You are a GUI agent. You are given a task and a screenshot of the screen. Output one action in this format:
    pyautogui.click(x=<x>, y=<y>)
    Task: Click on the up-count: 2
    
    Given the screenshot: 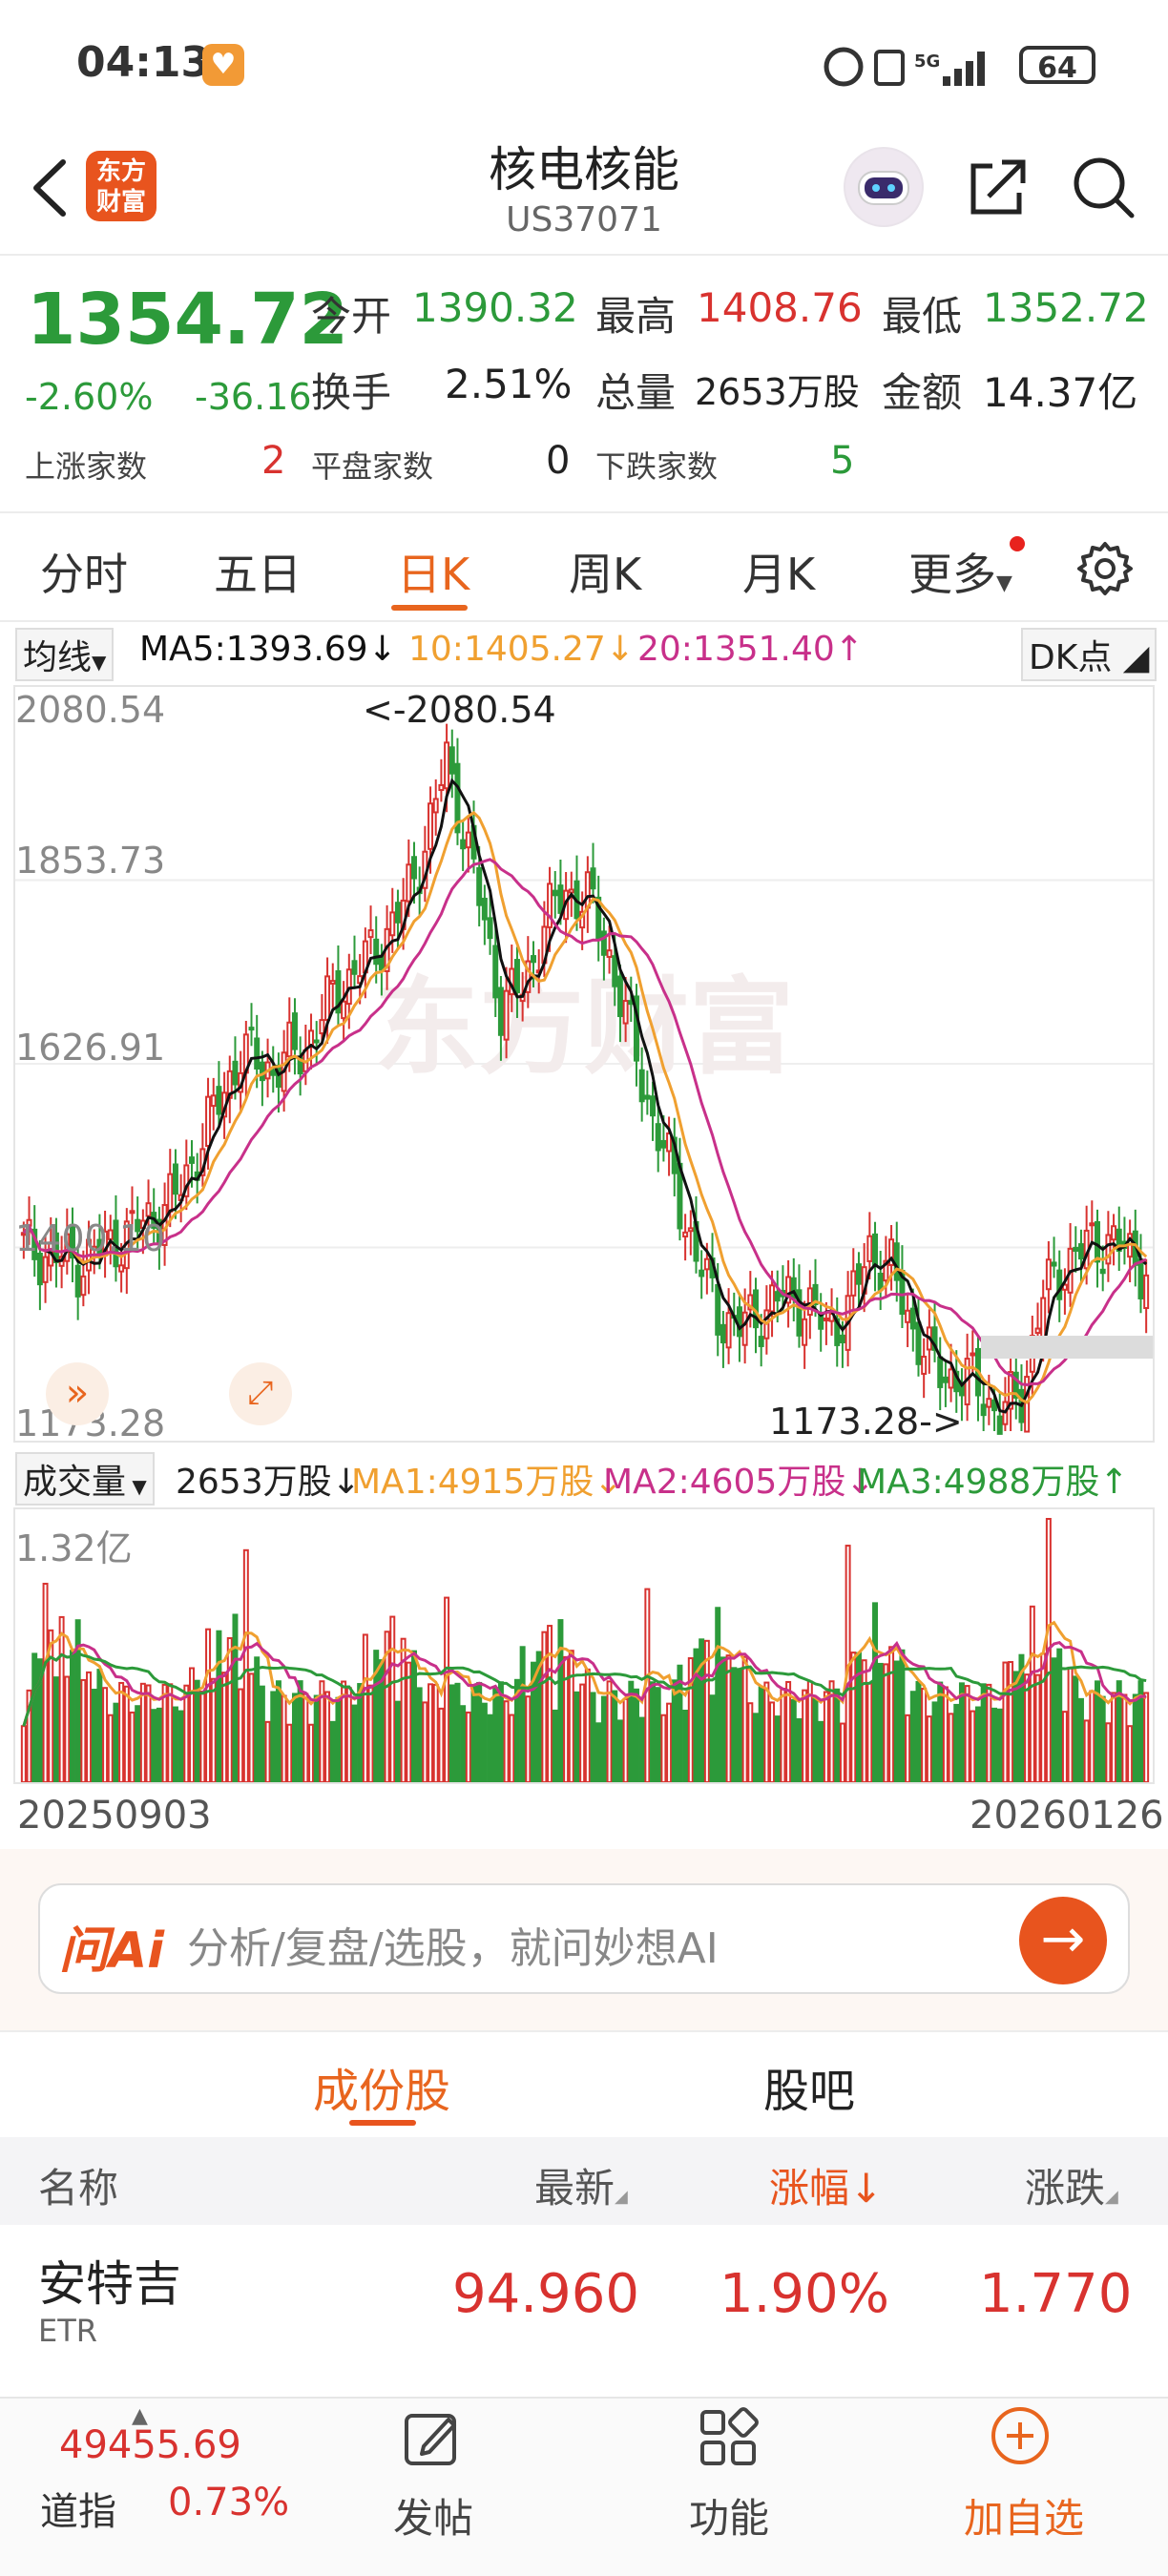 What is the action you would take?
    pyautogui.click(x=273, y=461)
    